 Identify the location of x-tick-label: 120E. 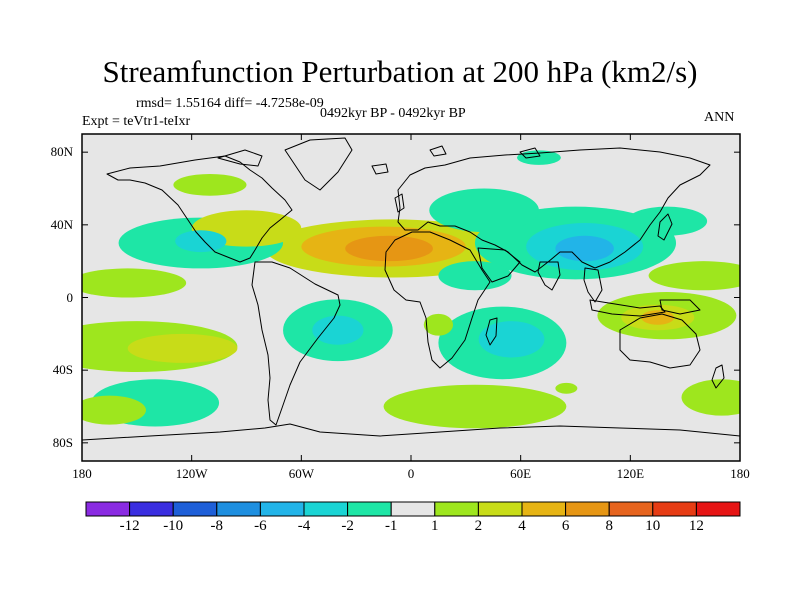
(630, 473).